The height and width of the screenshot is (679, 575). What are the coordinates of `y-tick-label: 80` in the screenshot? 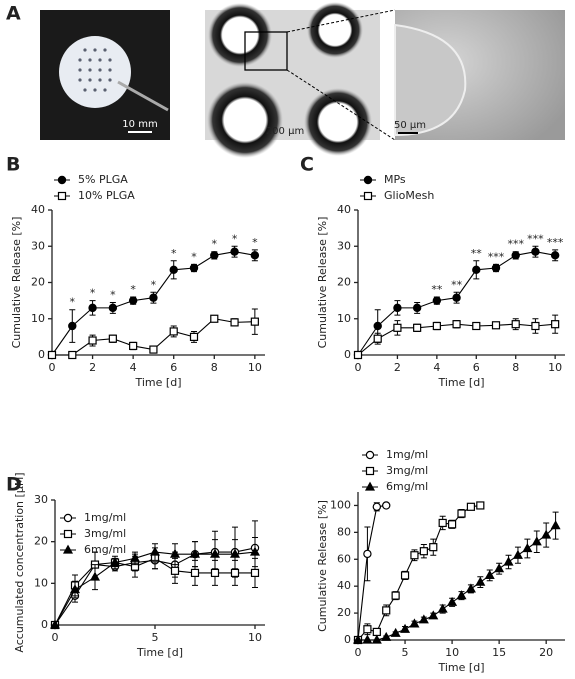 It's located at (344, 531).